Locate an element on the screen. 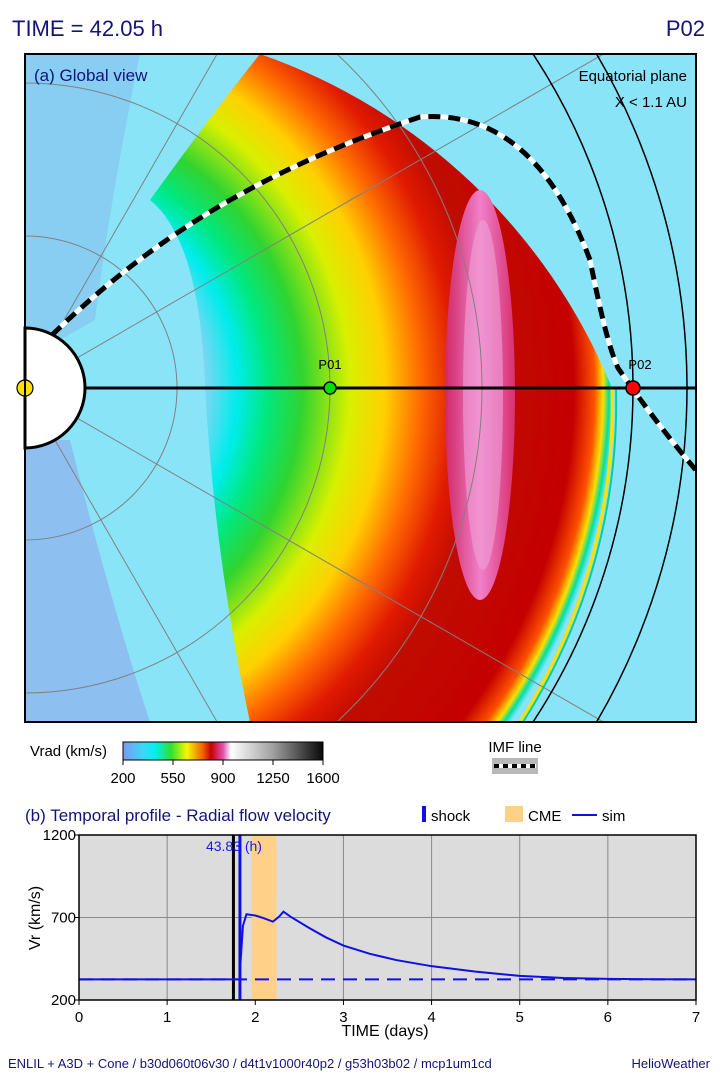 This screenshot has height=1080, width=720. imf-legend: IMF line is located at coordinates (515, 756).